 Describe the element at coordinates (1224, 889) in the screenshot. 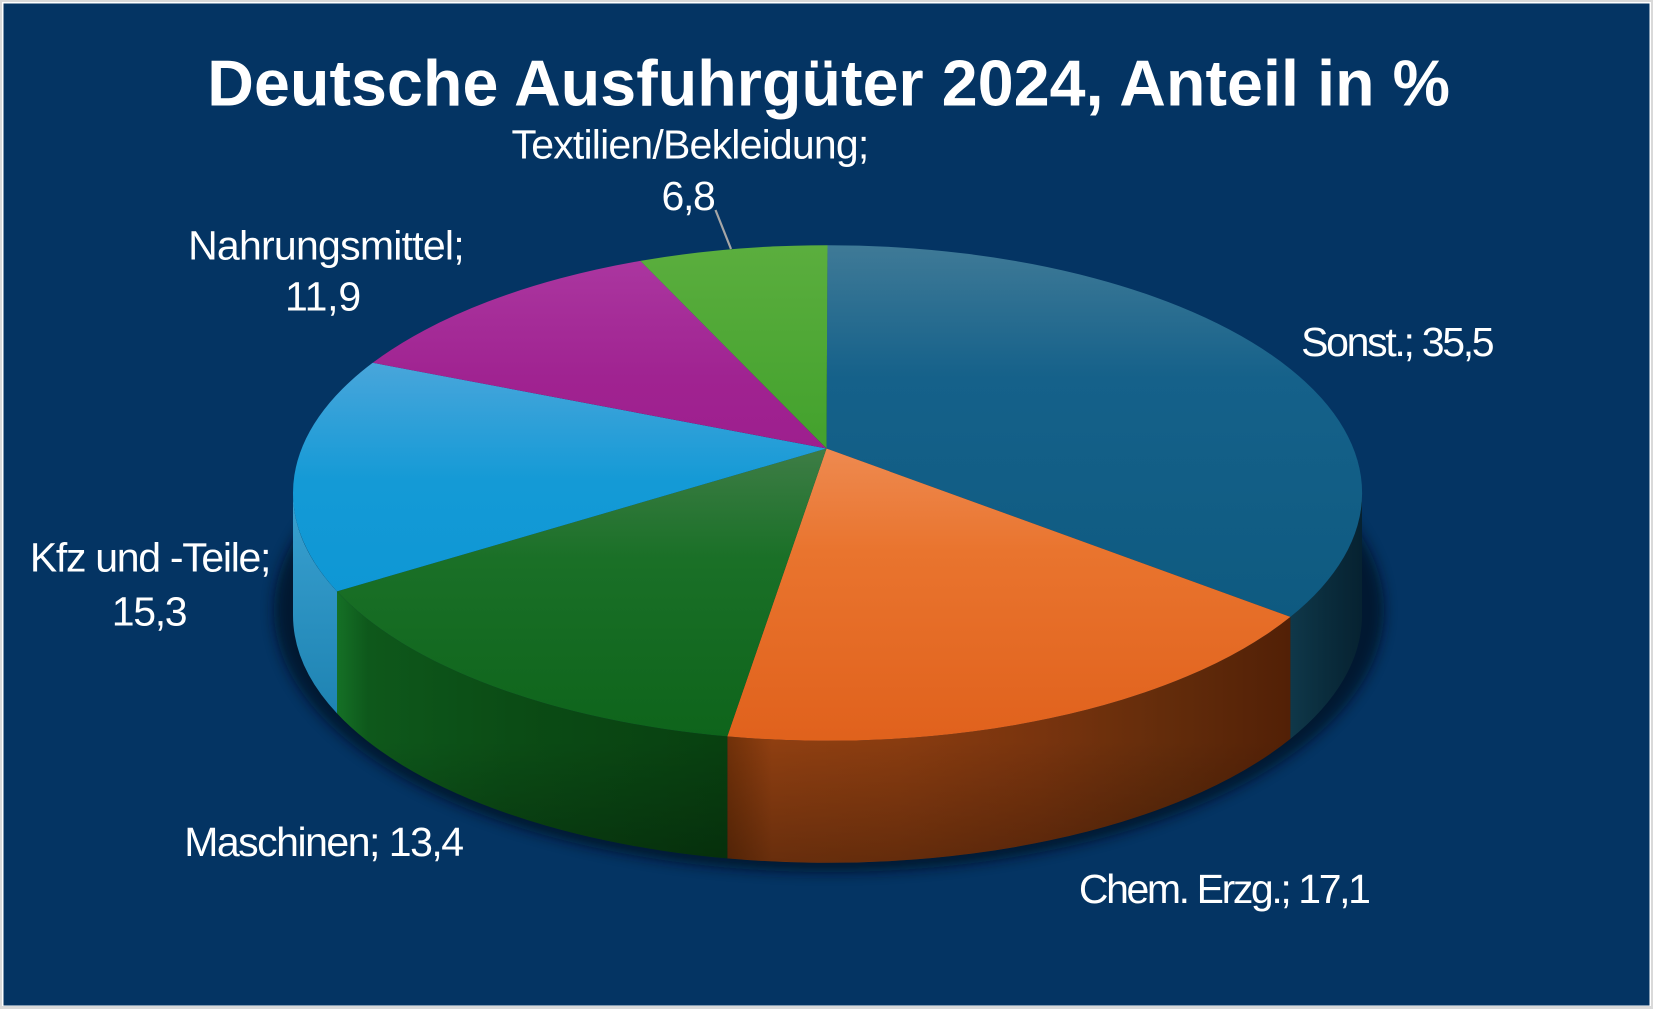

I see `svg-text: Chem. Erzg.; 17,1` at that location.